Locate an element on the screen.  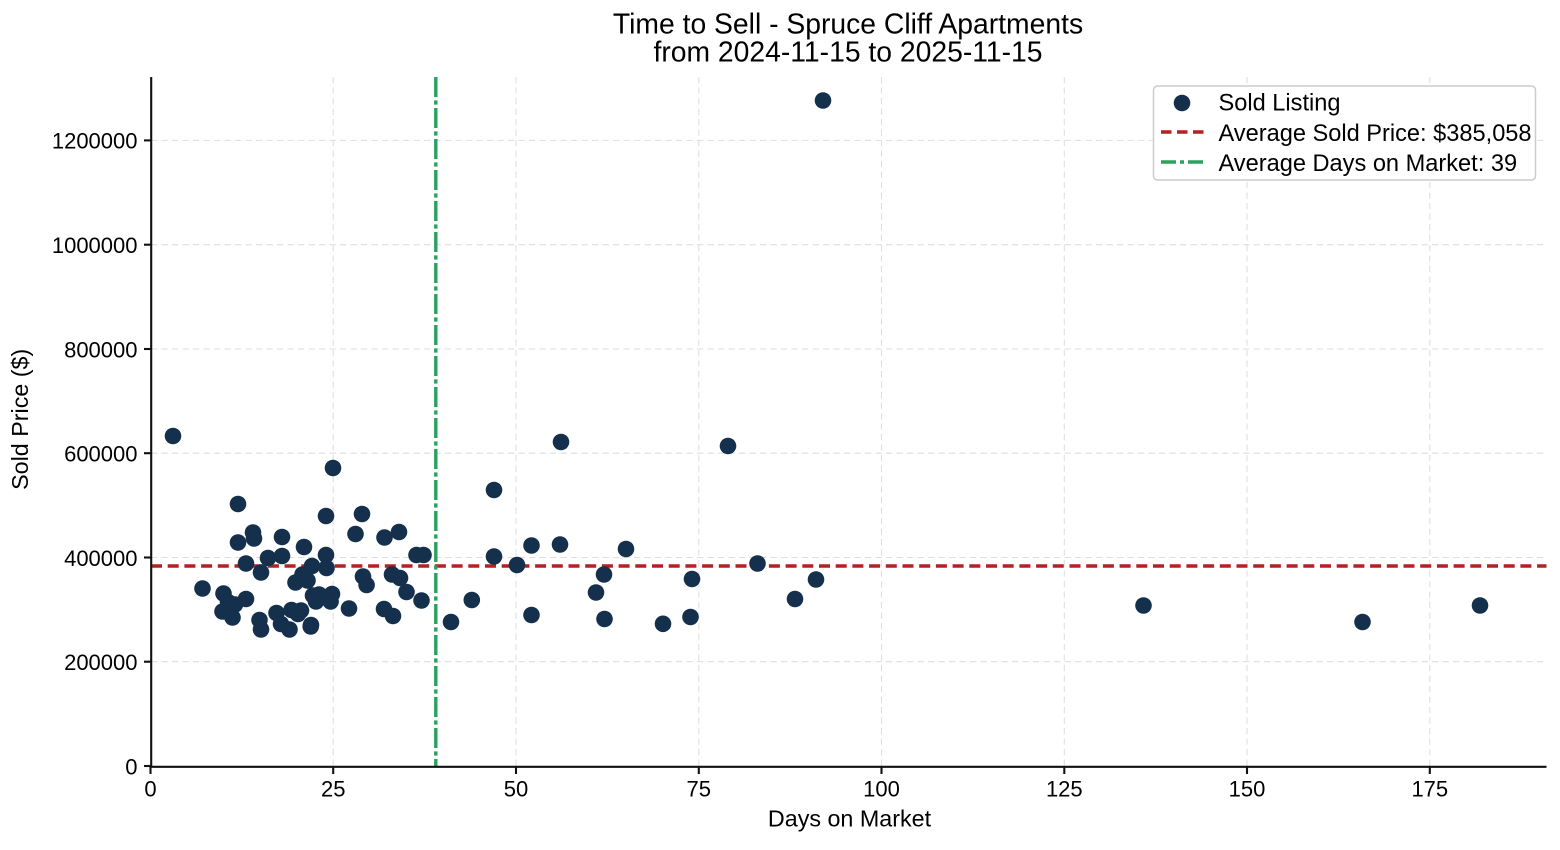
svg-text: 100 is located at coordinates (881, 788).